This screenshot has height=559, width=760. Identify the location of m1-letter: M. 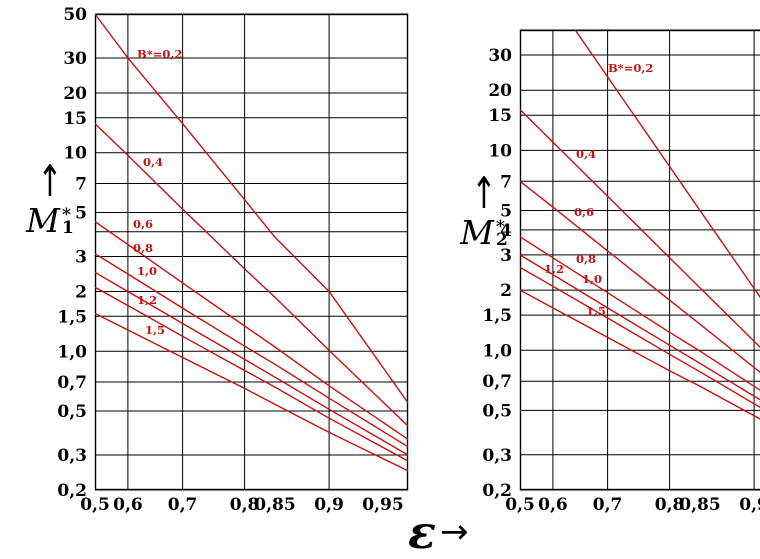
(43, 220).